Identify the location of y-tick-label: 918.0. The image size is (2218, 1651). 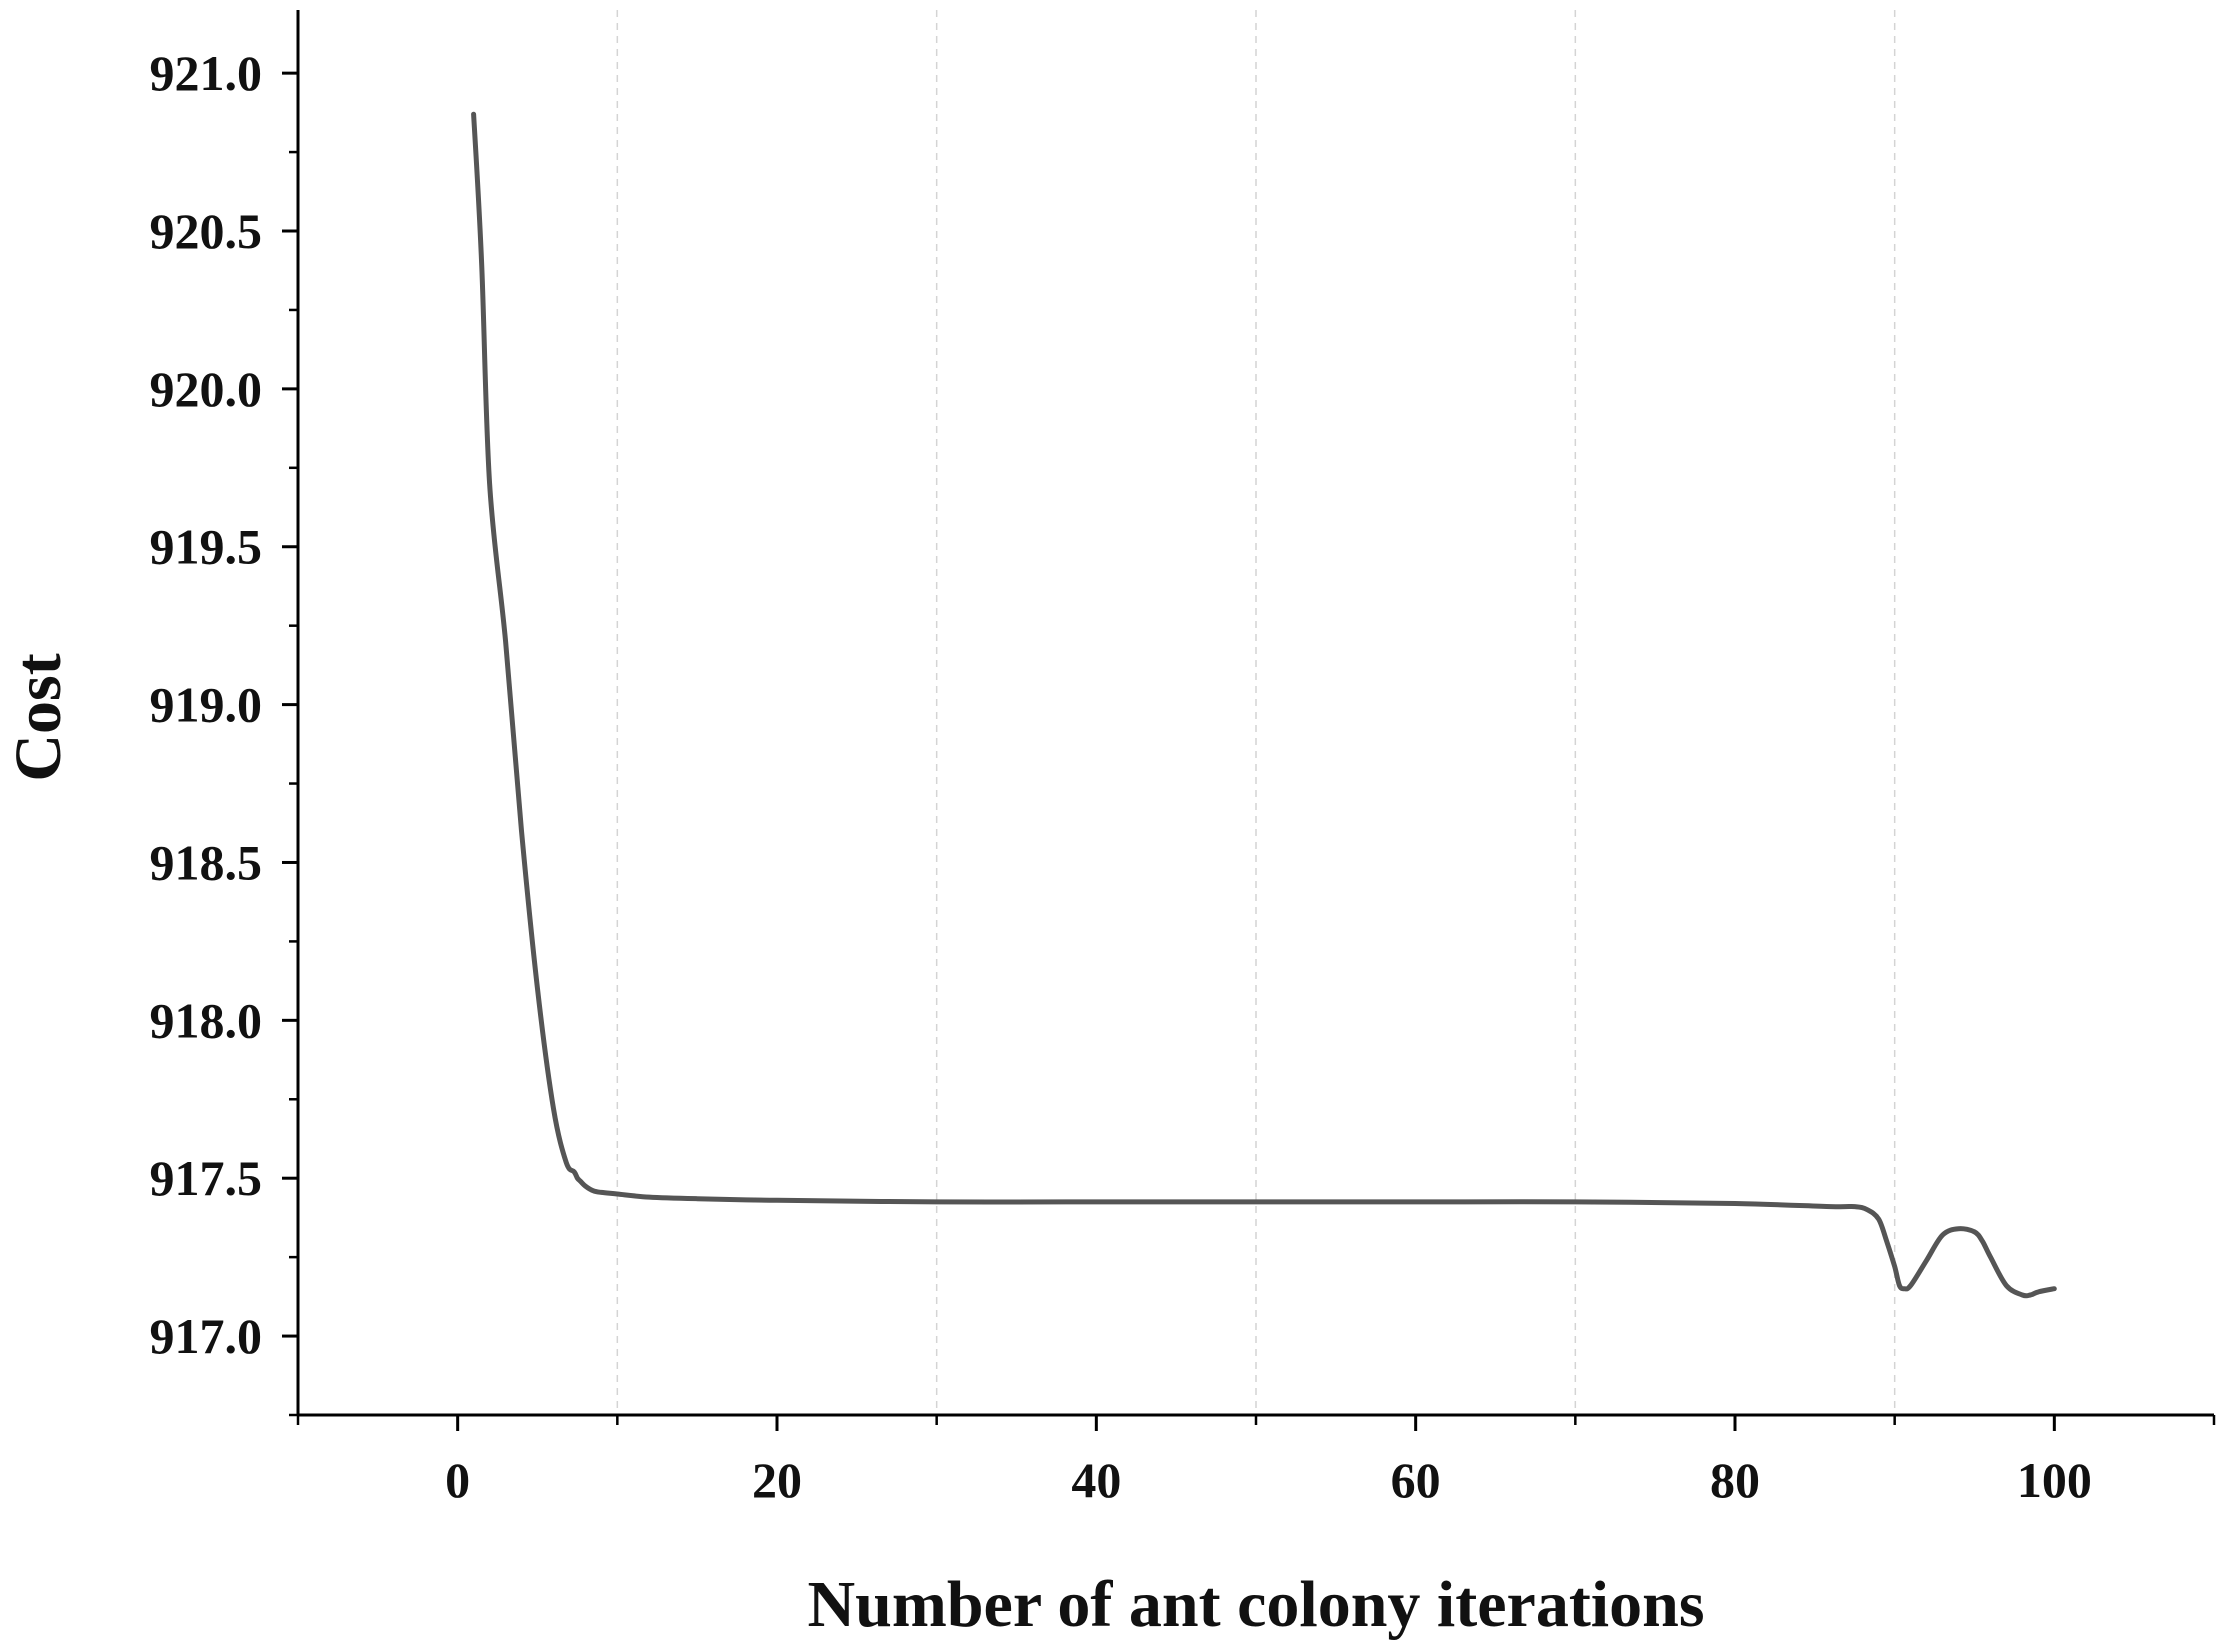
(206, 1020).